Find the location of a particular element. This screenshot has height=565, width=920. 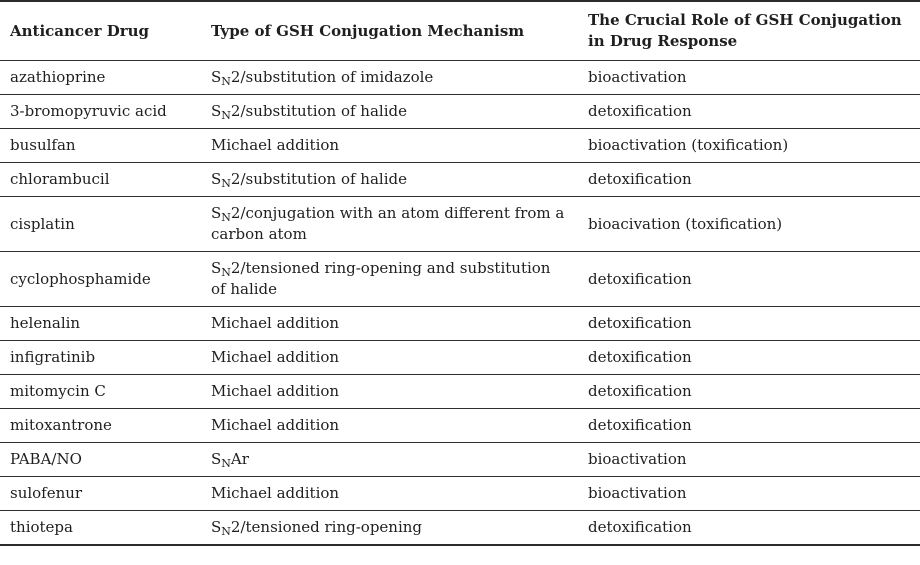

drug-cell: infigratinib is located at coordinates (100, 357).